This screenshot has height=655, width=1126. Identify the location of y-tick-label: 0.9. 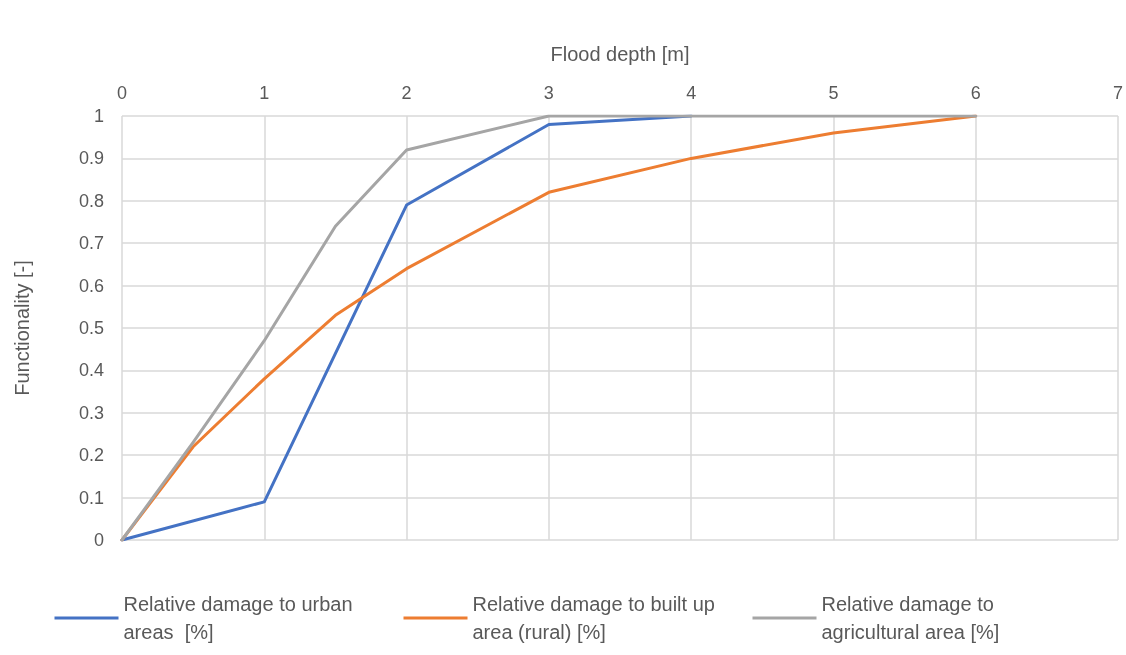
(91, 158).